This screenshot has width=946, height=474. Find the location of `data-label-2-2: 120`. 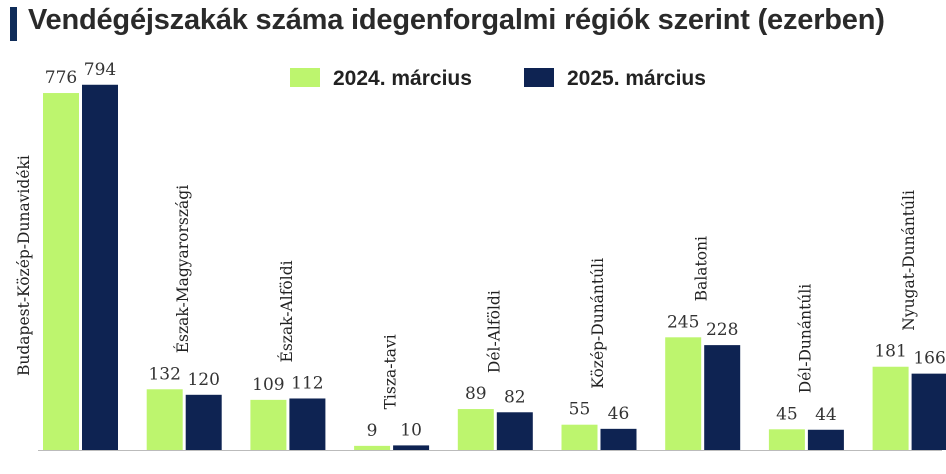

data-label-2-2: 120 is located at coordinates (203, 380).